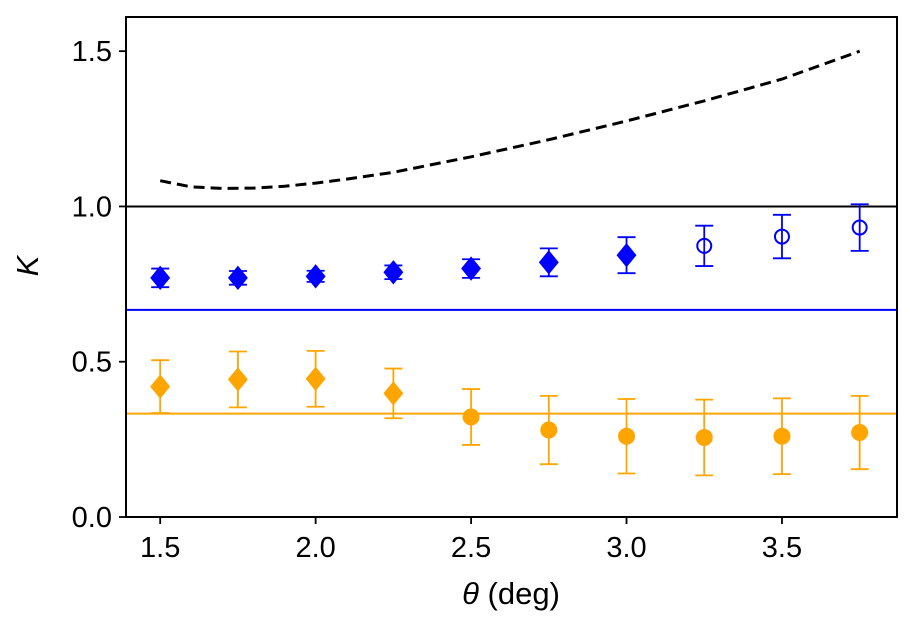 The image size is (914, 632). Describe the element at coordinates (782, 548) in the screenshot. I see `x-tick-label: 3.5` at that location.